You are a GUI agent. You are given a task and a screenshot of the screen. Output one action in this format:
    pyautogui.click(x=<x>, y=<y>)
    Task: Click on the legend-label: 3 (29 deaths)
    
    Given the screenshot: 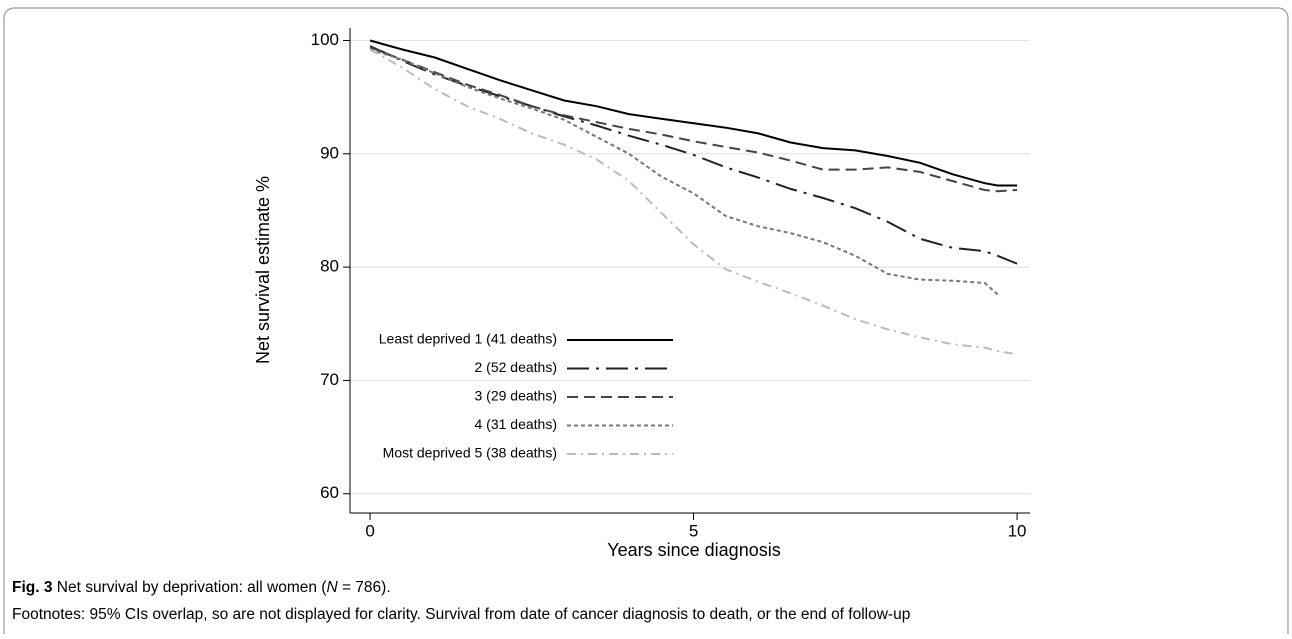 What is the action you would take?
    pyautogui.click(x=516, y=396)
    